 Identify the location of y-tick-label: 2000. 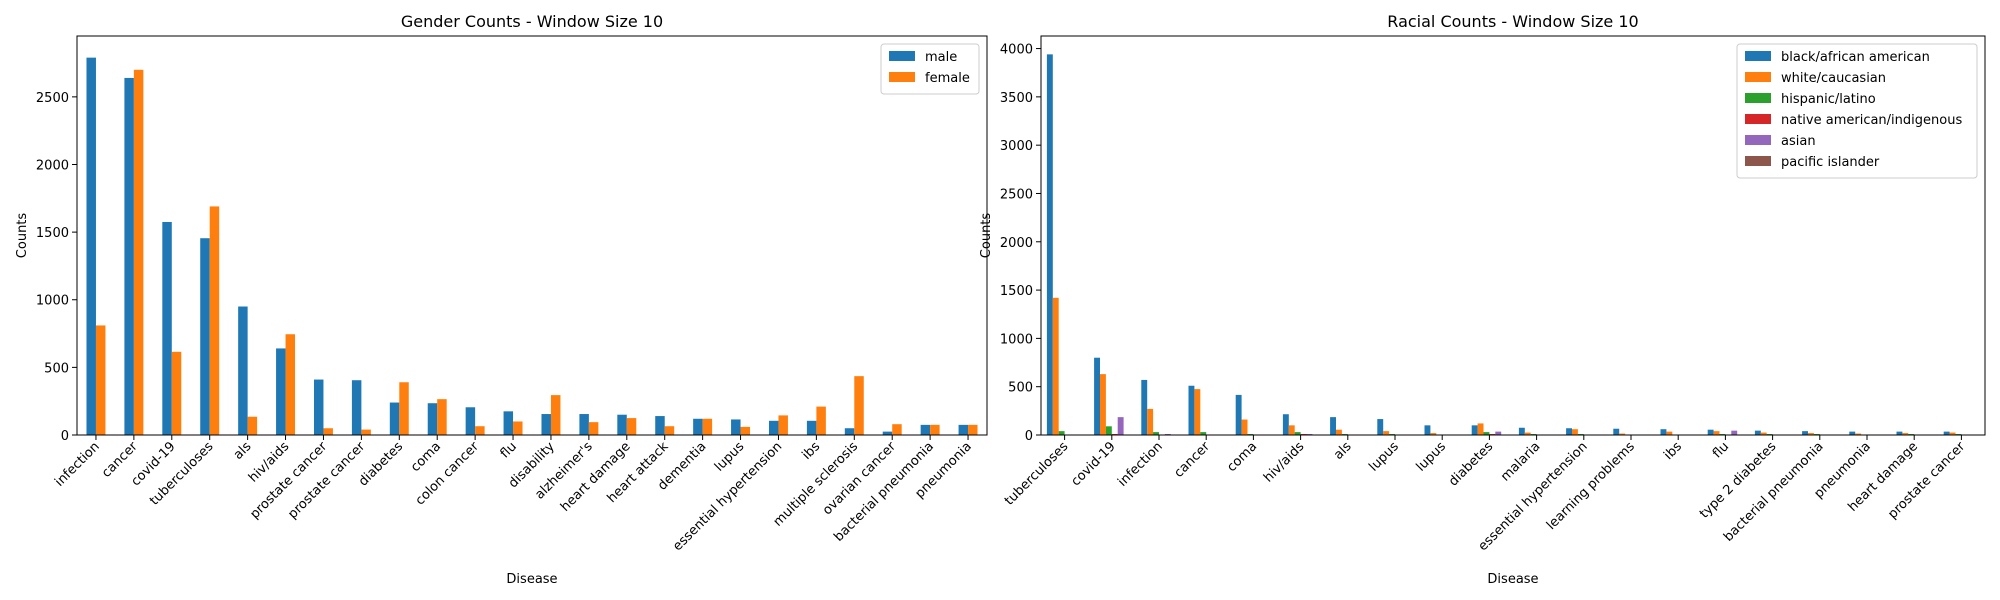
(52, 165).